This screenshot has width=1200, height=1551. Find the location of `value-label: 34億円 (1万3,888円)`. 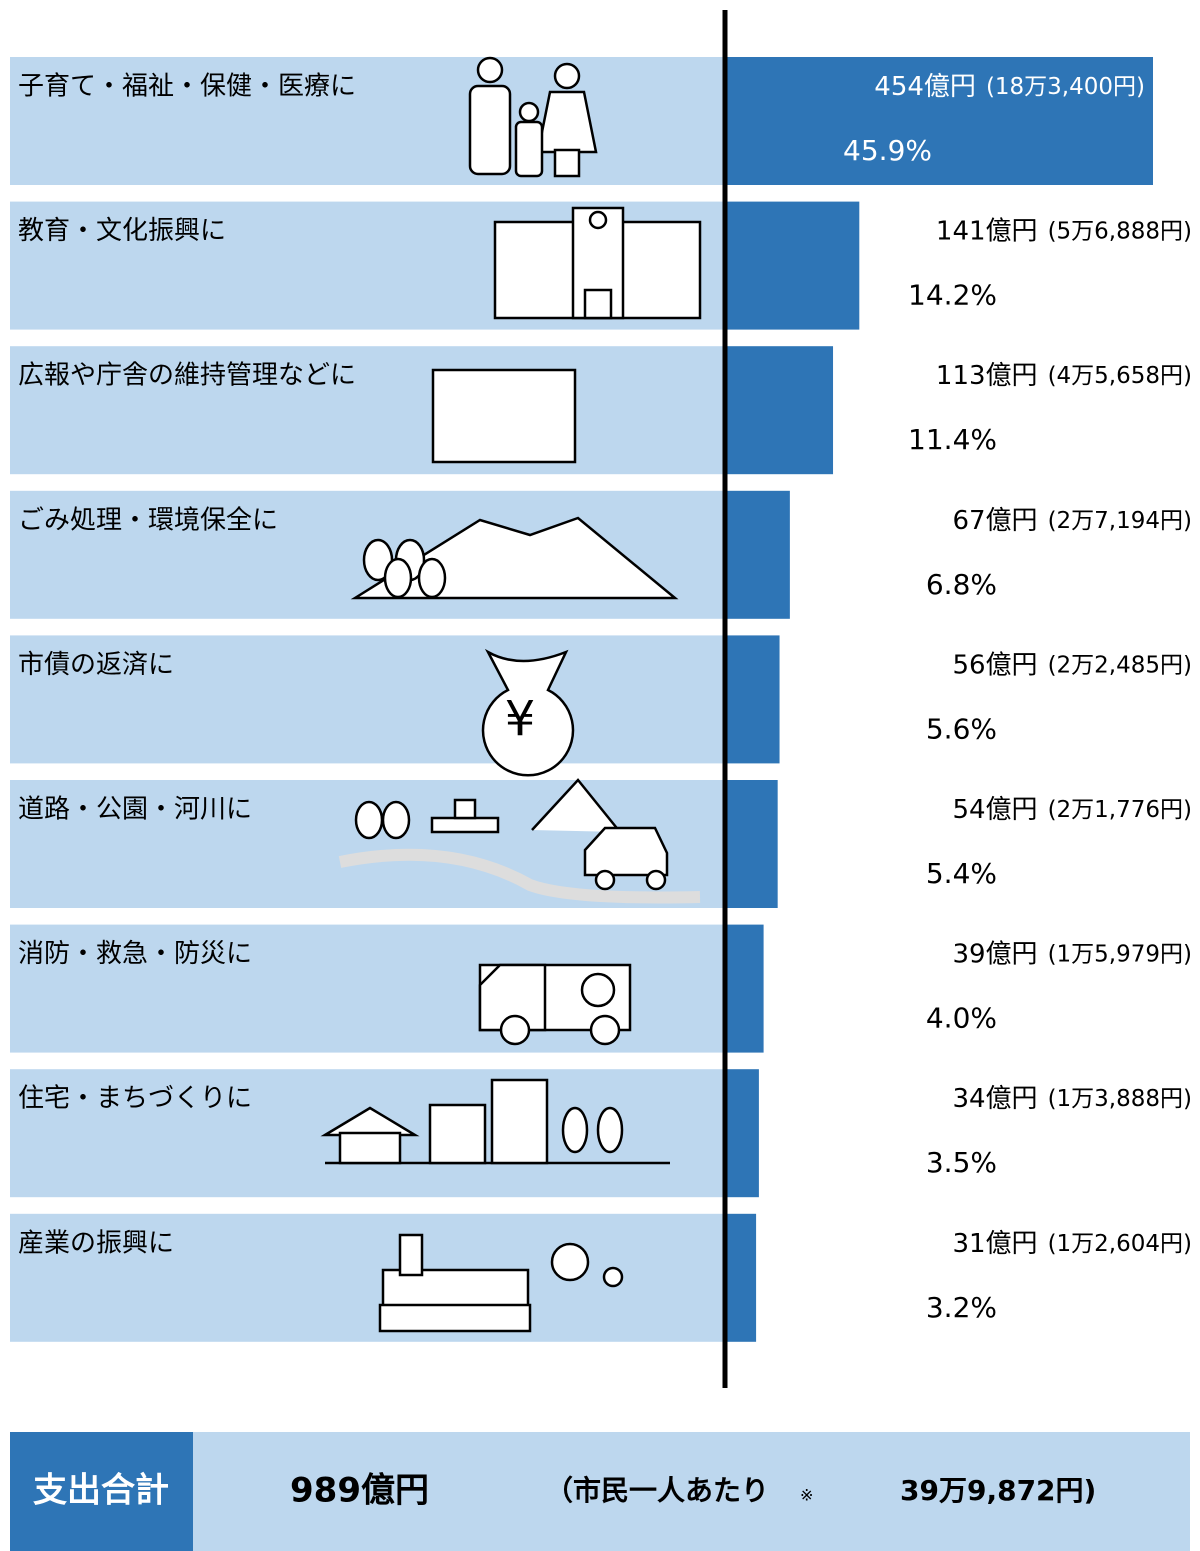

value-label: 34億円 (1万3,888円) is located at coordinates (1072, 1099).